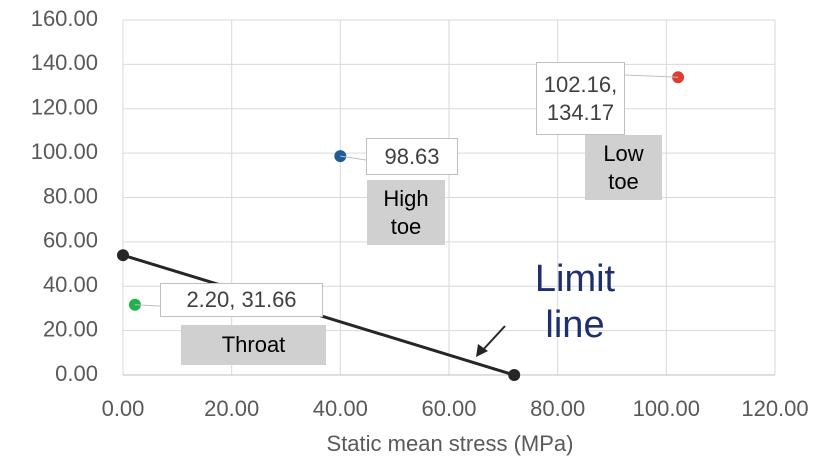  I want to click on point-name-label: Throat, so click(253, 345).